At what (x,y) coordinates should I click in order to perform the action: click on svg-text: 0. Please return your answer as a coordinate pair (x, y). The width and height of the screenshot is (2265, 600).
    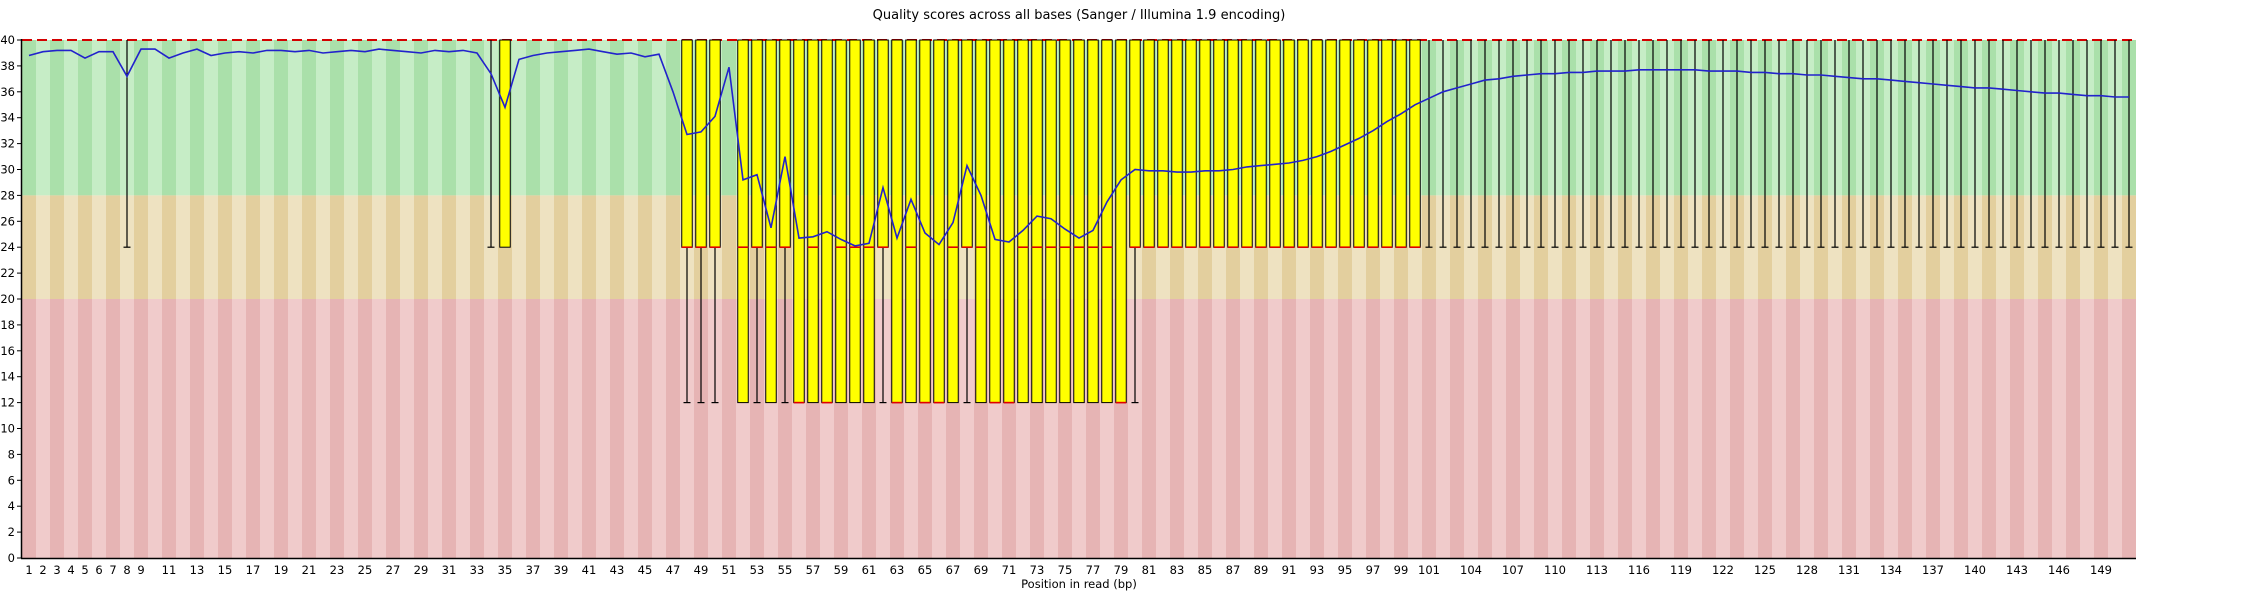
    Looking at the image, I should click on (11, 558).